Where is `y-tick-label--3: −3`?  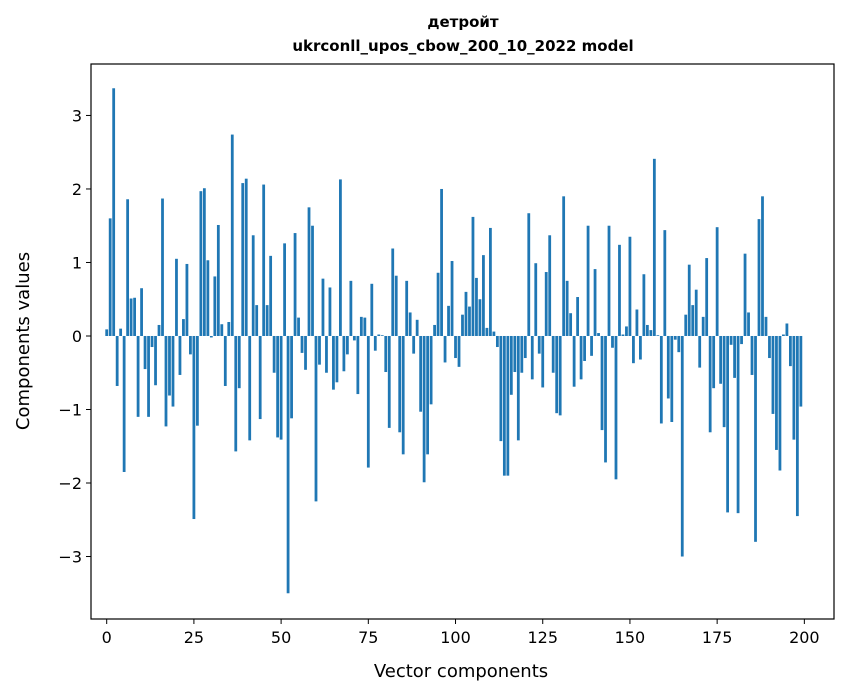 y-tick-label--3: −3 is located at coordinates (70, 557).